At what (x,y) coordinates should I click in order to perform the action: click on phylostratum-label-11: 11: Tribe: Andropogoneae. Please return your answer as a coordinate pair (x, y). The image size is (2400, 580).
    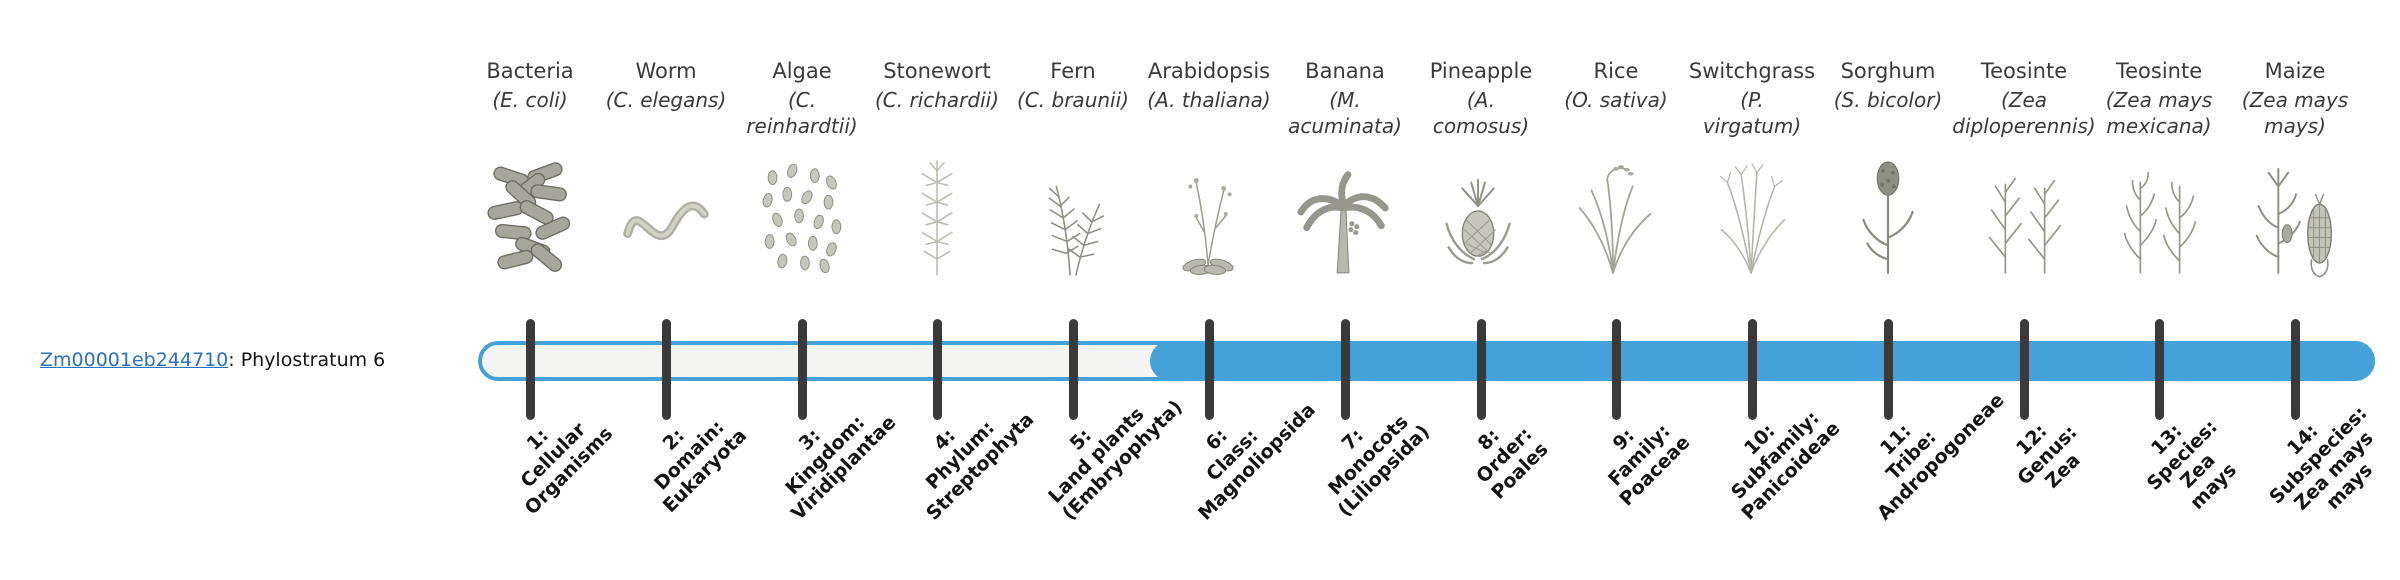
    Looking at the image, I should click on (1941, 457).